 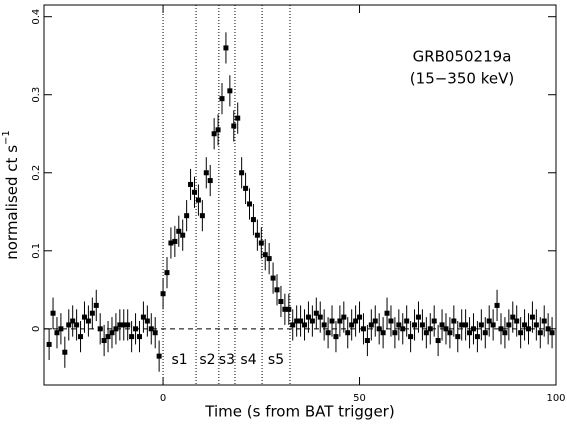 What do you see at coordinates (555, 398) in the screenshot?
I see `x-tick-label: 100` at bounding box center [555, 398].